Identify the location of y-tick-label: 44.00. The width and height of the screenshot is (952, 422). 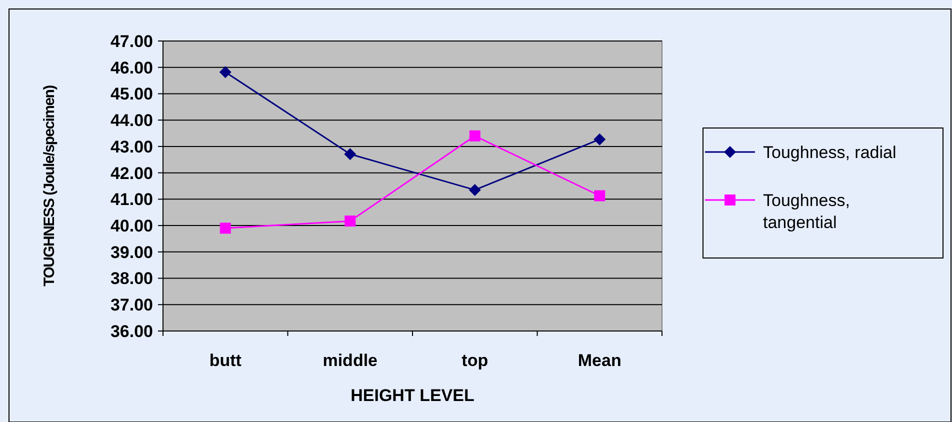
(131, 120).